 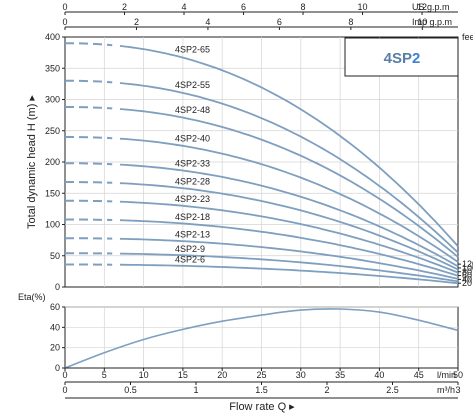 I want to click on m3h-tick-label: 2, so click(x=326, y=390).